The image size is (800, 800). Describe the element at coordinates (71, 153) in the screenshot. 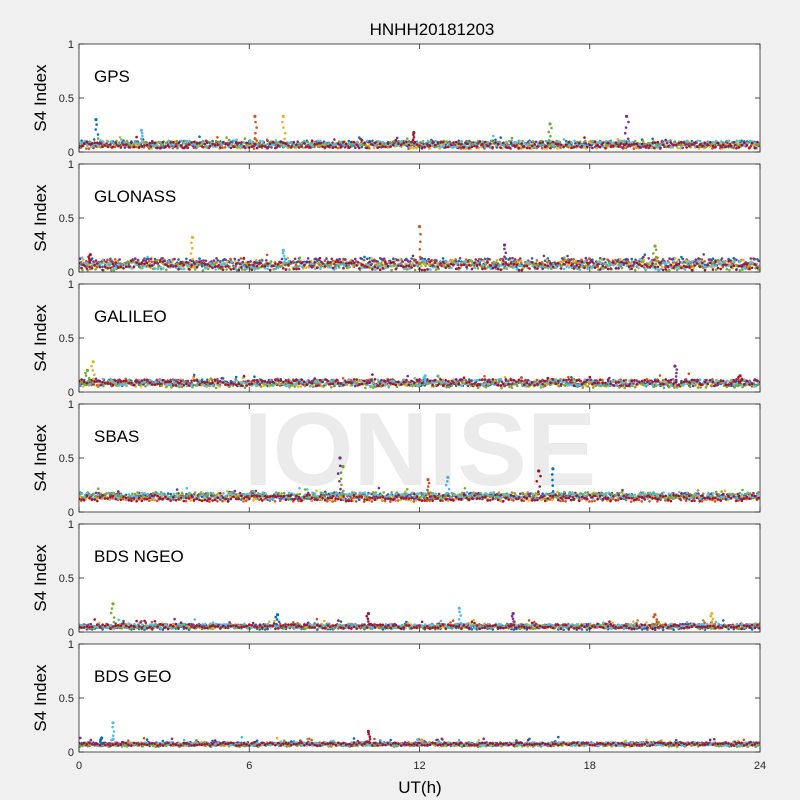

I see `y-tick-label: 0` at that location.